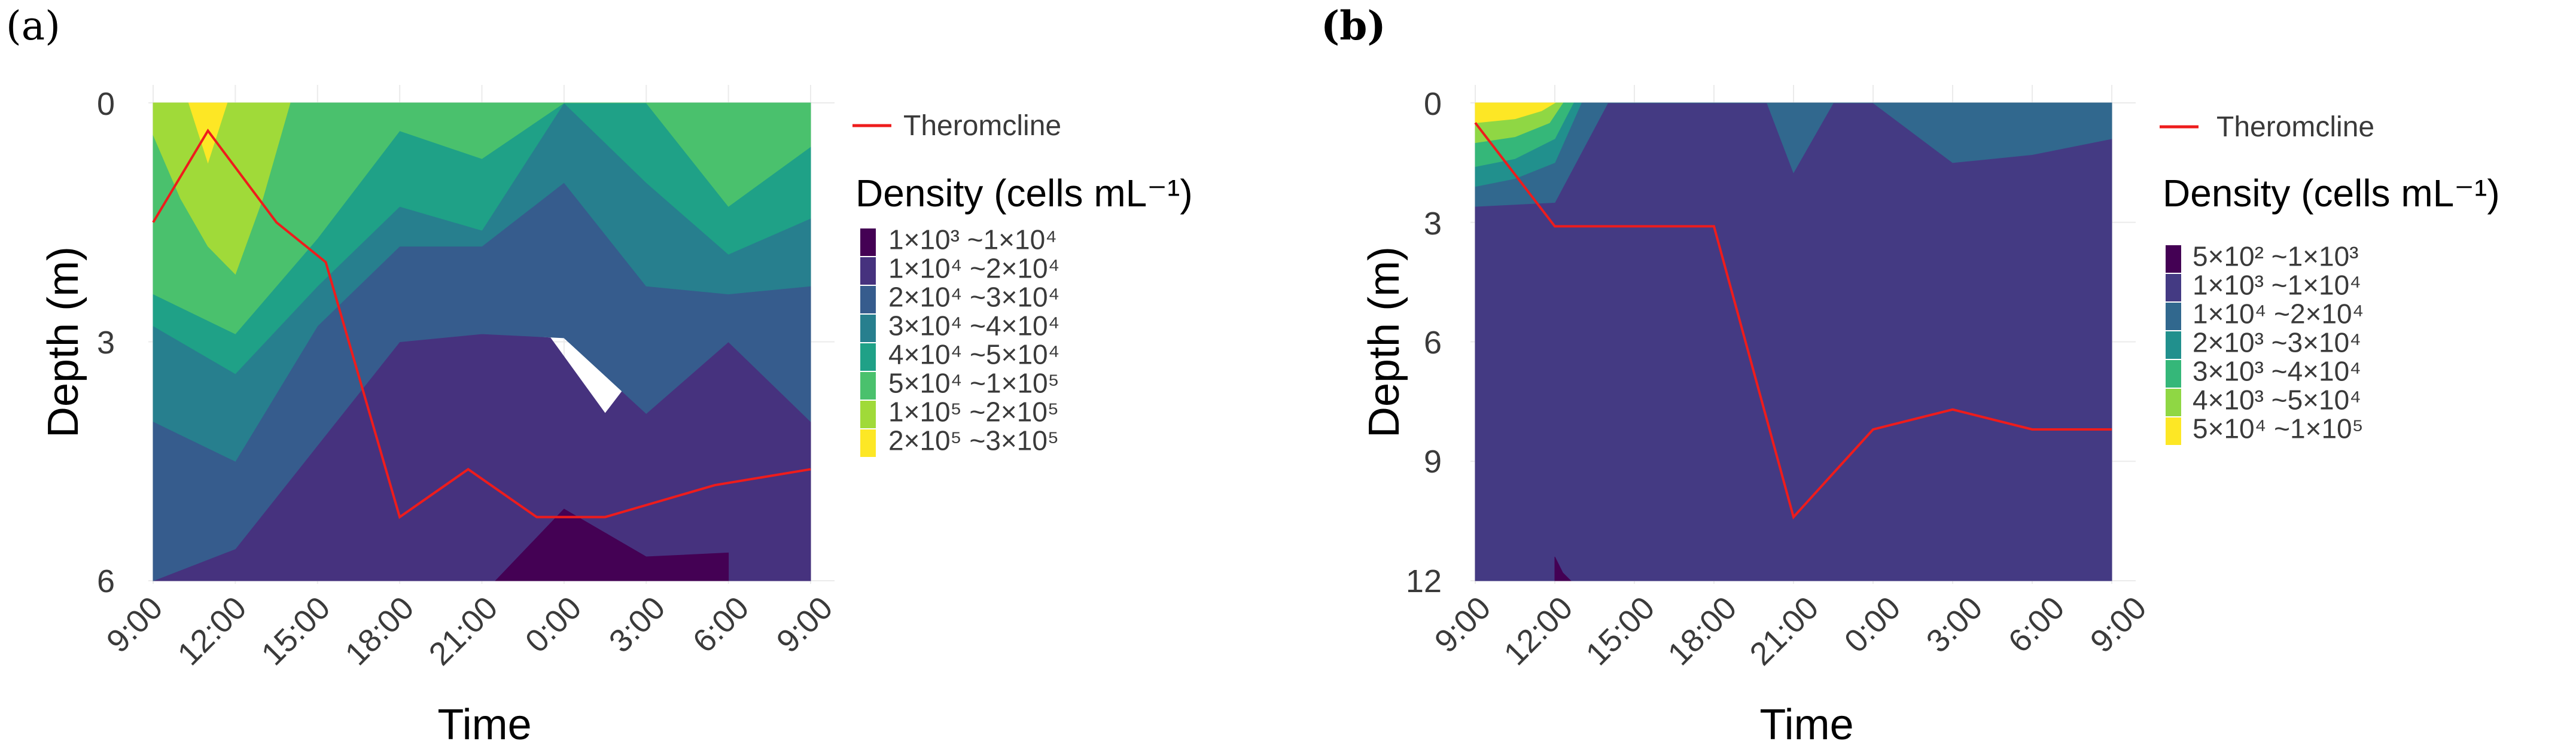 This screenshot has width=2576, height=753. What do you see at coordinates (2037, 625) in the screenshot?
I see `panel-b-x-tick-7: 6:00` at bounding box center [2037, 625].